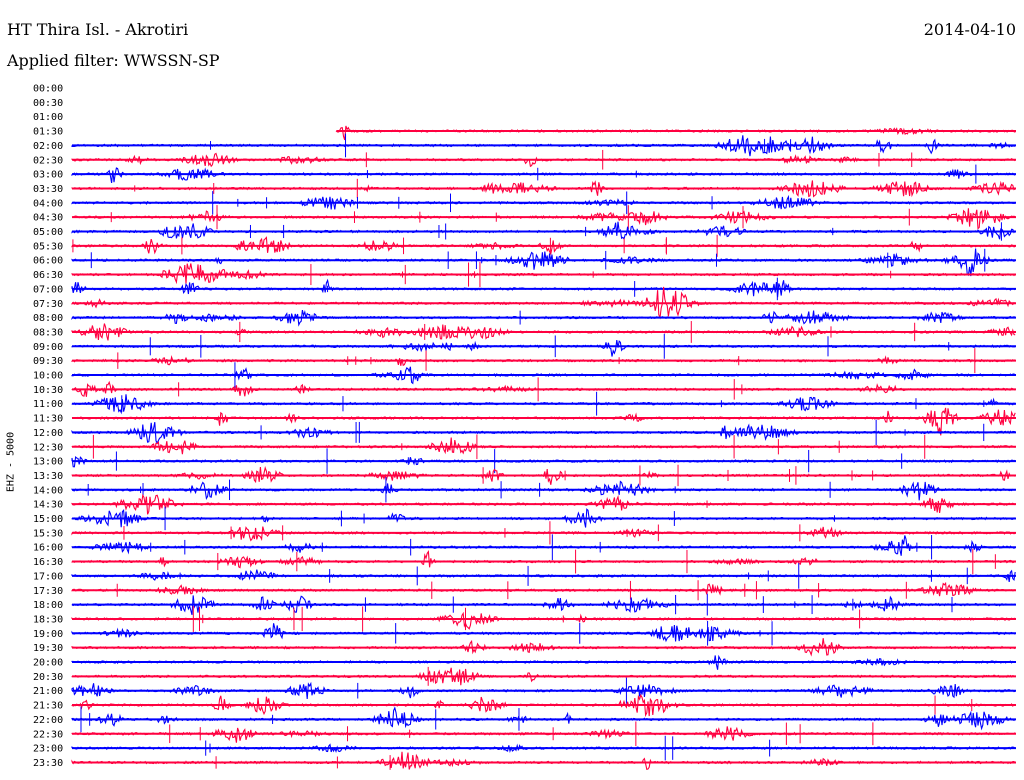 The image size is (1024, 780). What do you see at coordinates (48, 576) in the screenshot?
I see `time-label: 17:00` at bounding box center [48, 576].